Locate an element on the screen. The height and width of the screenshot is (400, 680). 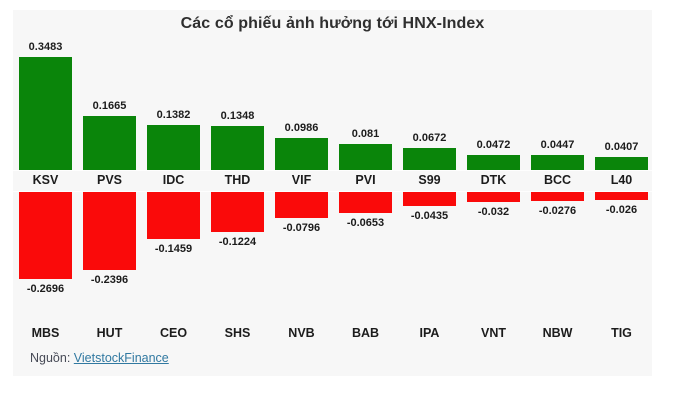
bar-negative-HUT is located at coordinates (109, 231).